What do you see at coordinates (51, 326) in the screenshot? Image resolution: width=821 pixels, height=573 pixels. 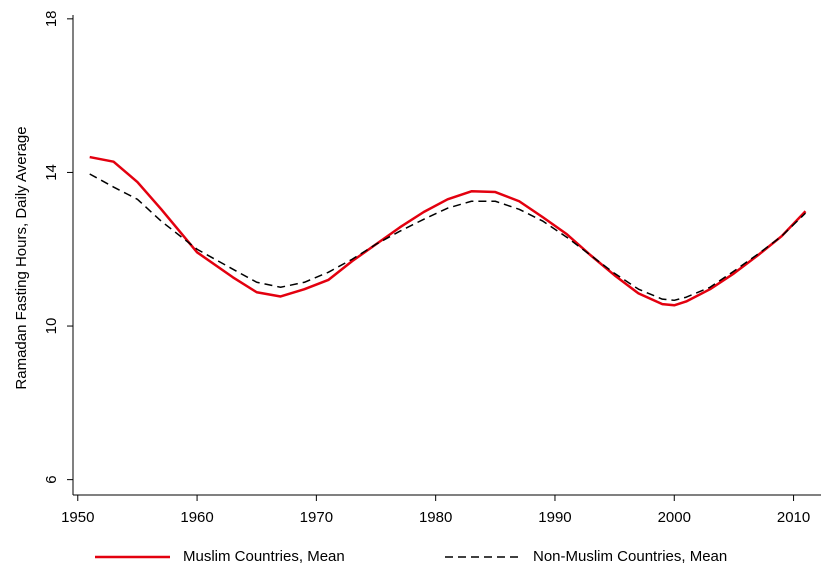 I see `y-tick-label: 10` at bounding box center [51, 326].